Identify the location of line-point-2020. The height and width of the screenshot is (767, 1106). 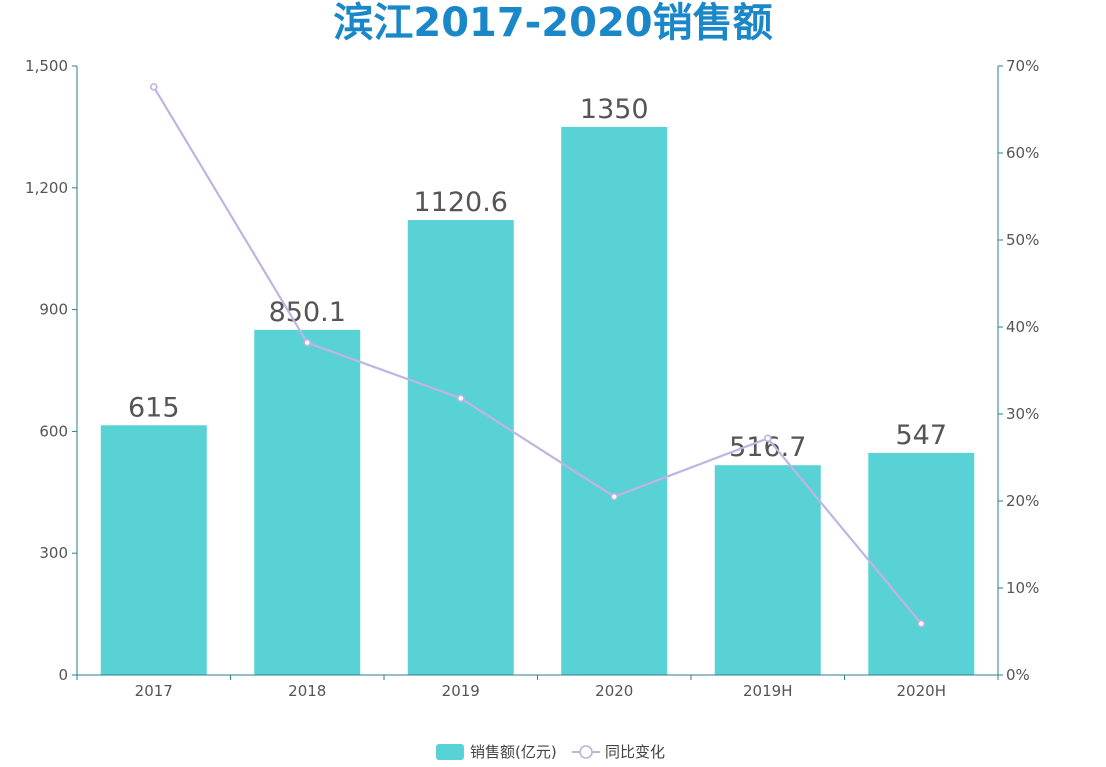
(614, 496).